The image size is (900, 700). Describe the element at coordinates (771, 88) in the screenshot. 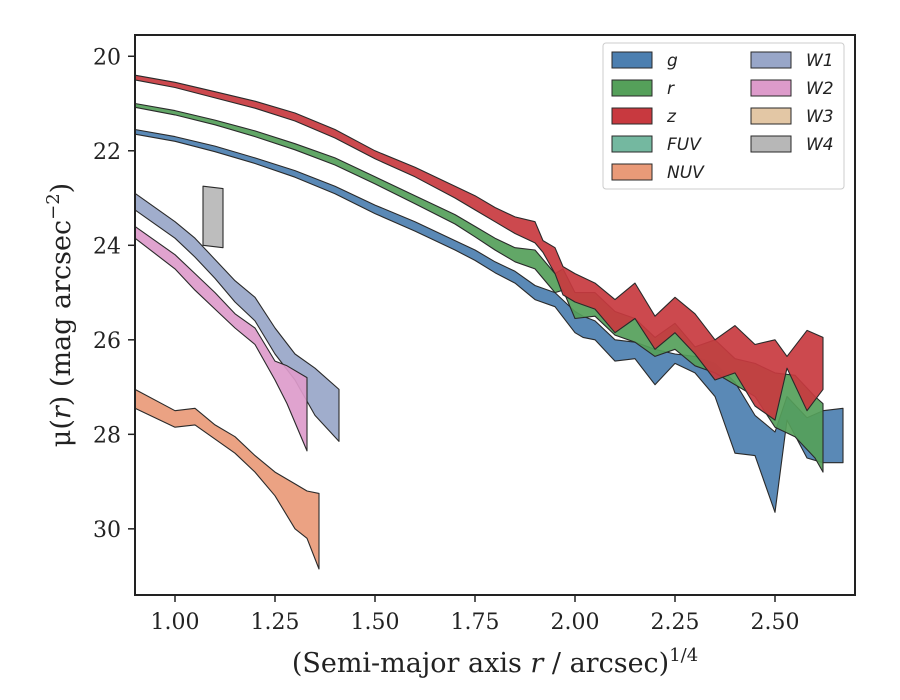

I see `legend-swatch-w2` at that location.